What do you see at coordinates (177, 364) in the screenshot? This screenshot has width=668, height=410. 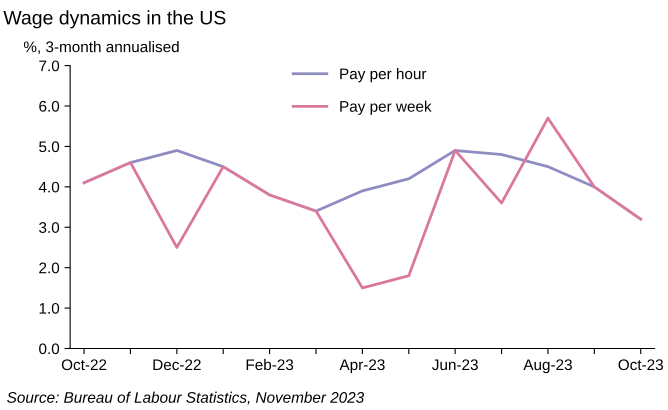 I see `x-tick-label: Dec-22` at bounding box center [177, 364].